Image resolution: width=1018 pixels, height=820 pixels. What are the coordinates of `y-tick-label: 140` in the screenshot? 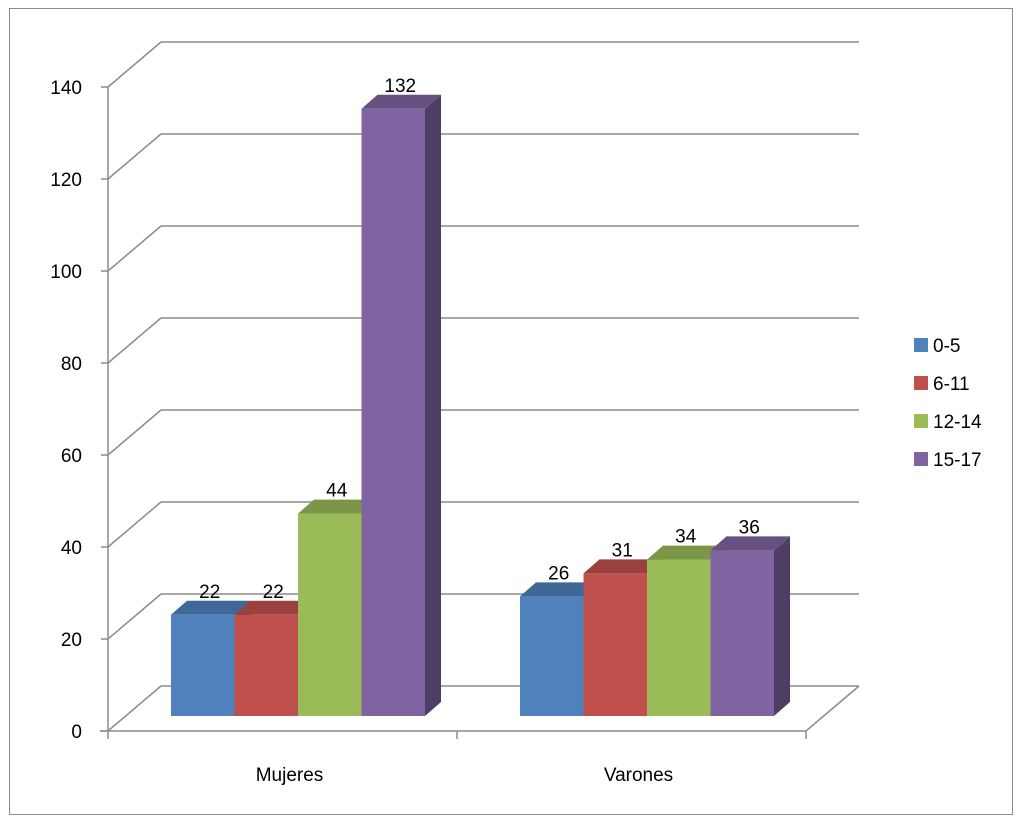 It's located at (66, 88).